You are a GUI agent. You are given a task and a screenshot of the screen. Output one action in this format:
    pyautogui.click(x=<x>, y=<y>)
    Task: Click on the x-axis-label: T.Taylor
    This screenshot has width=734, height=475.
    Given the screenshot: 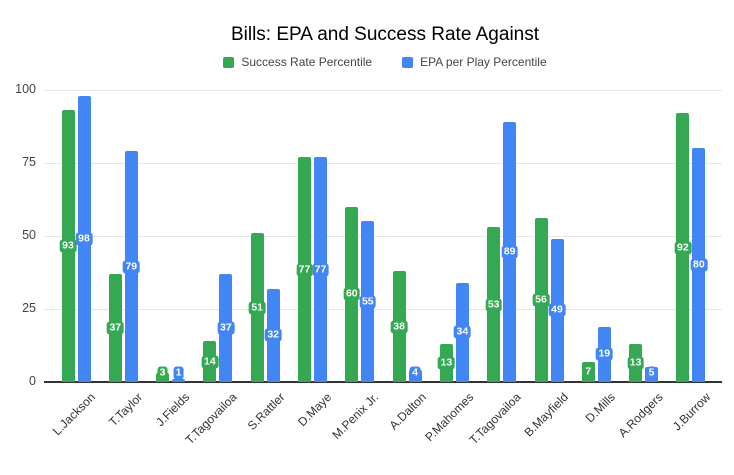 What is the action you would take?
    pyautogui.click(x=126, y=410)
    